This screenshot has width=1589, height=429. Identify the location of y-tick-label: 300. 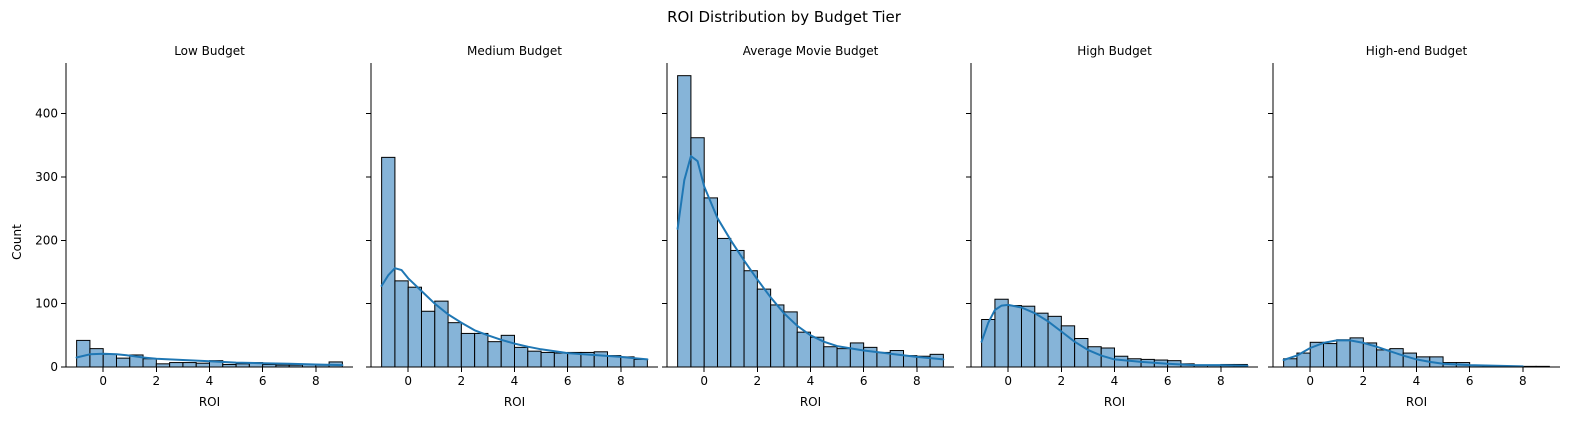
(46, 177).